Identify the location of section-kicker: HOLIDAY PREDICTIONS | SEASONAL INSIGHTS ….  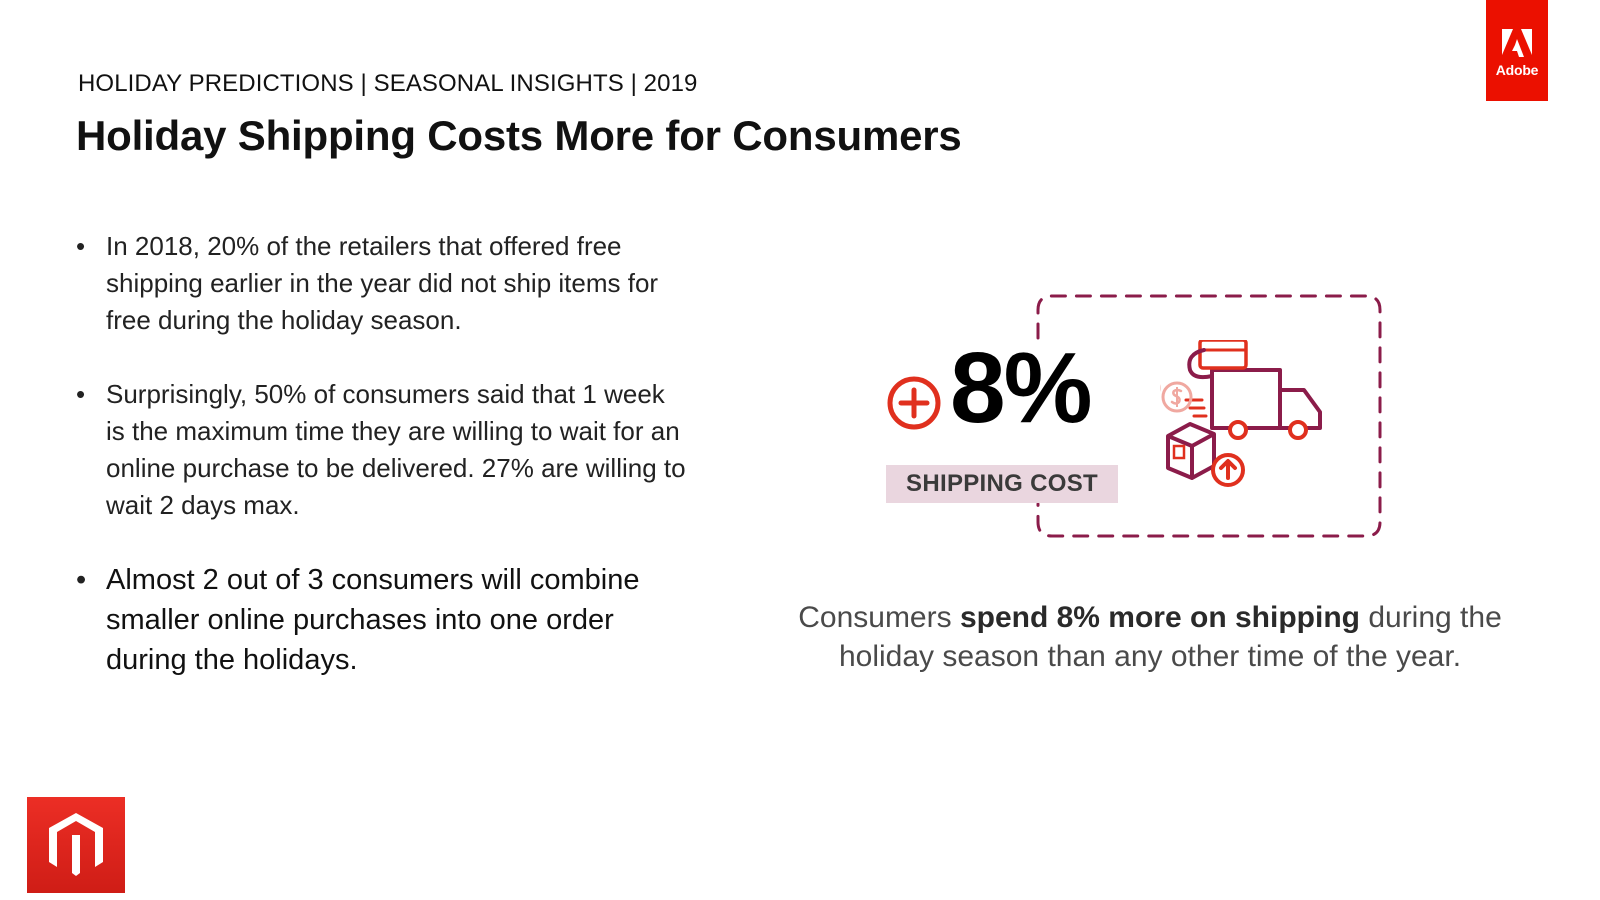
(388, 83).